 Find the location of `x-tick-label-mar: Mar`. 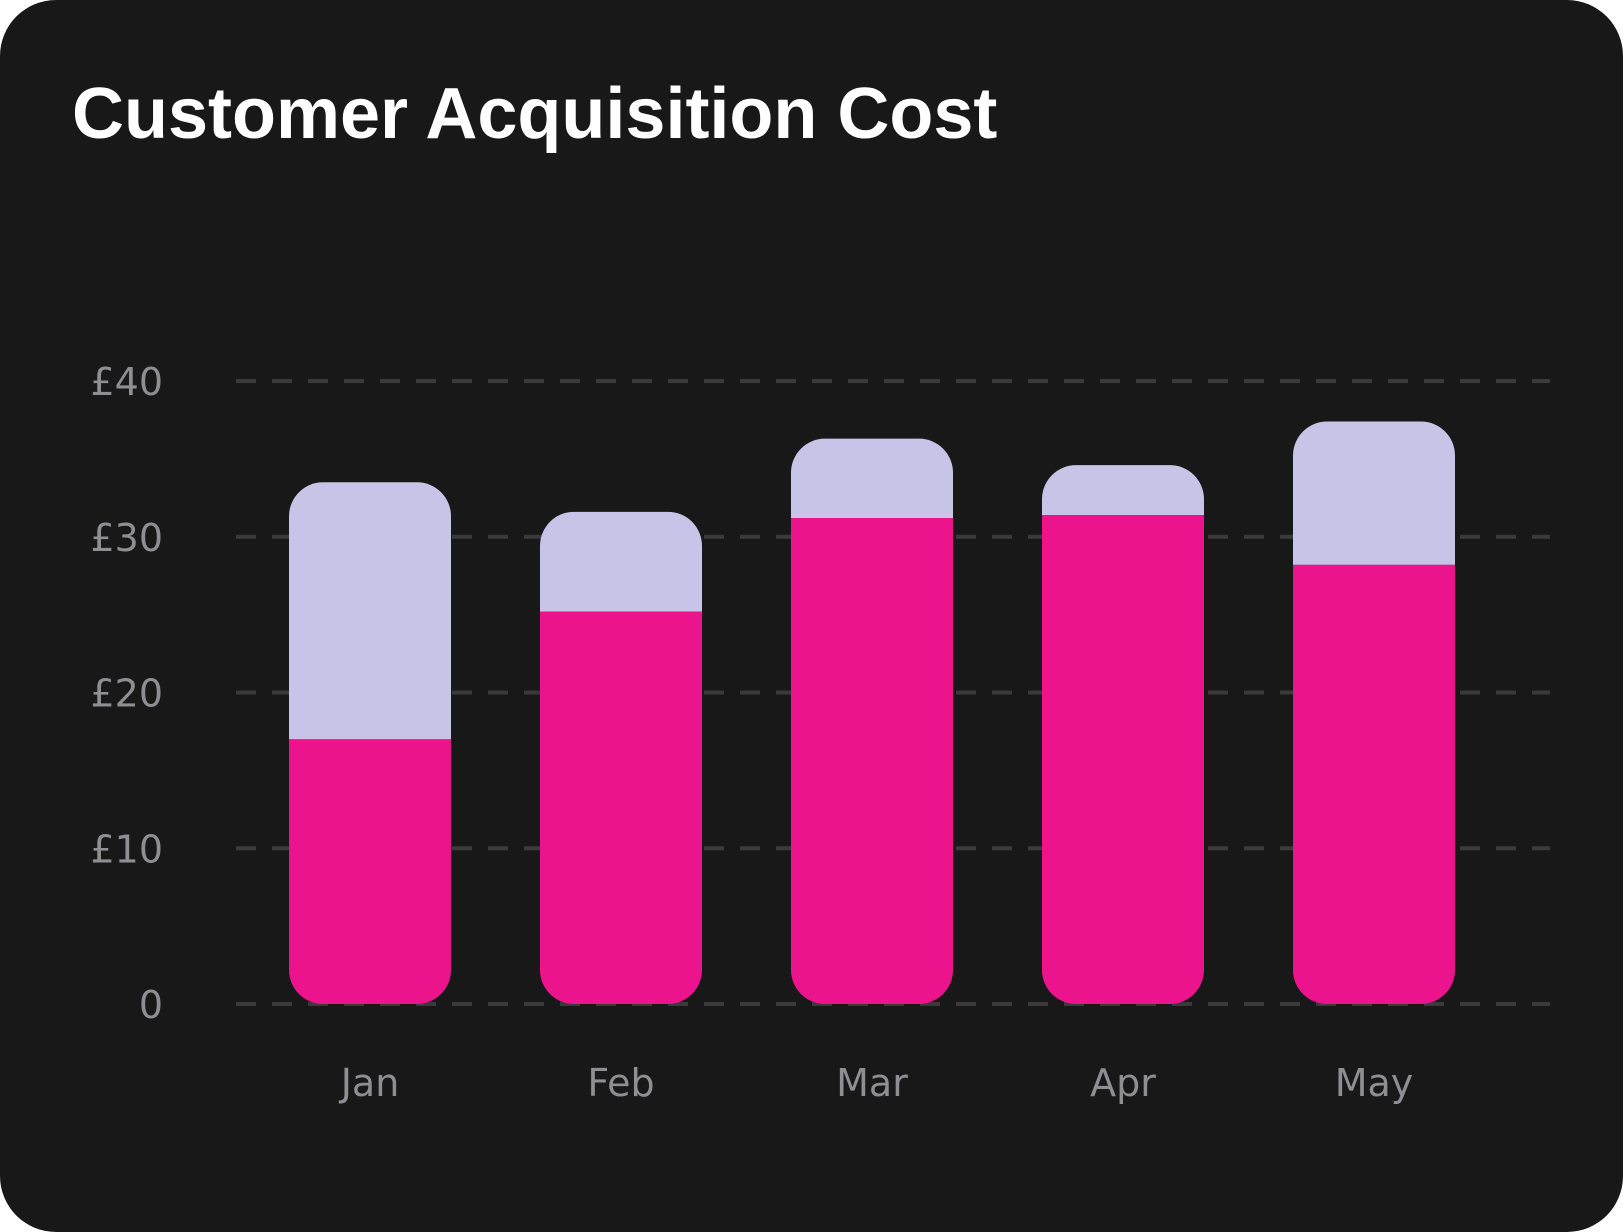

x-tick-label-mar: Mar is located at coordinates (872, 1083).